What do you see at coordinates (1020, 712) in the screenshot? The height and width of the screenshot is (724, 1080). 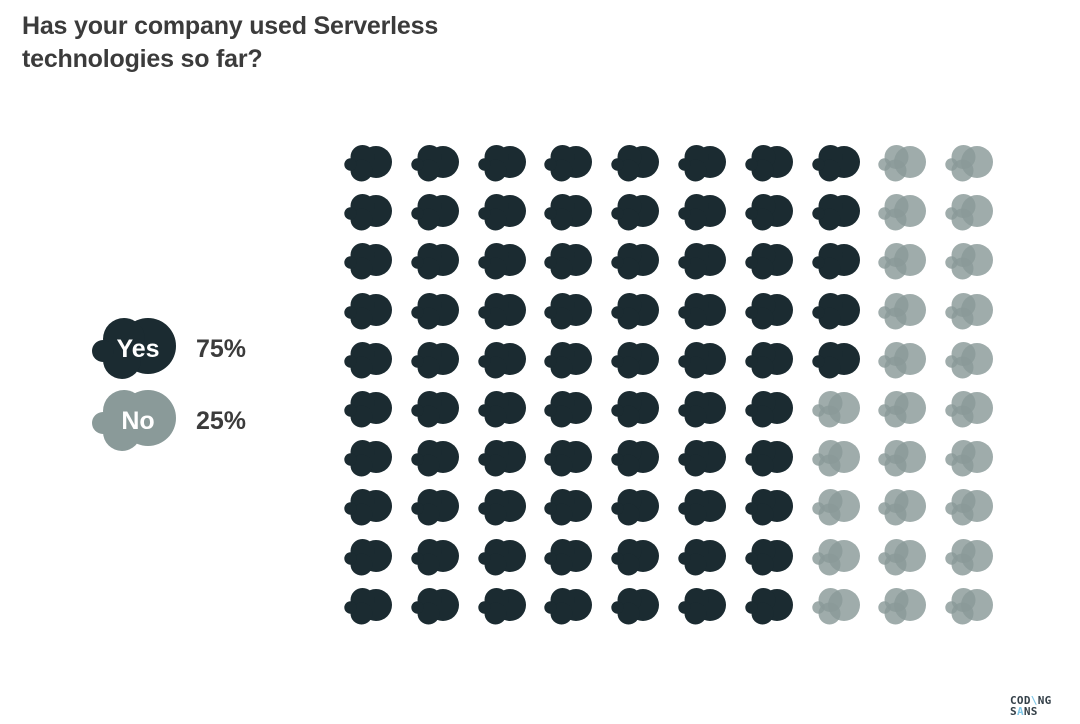 I see `logo-accent-a: A` at bounding box center [1020, 712].